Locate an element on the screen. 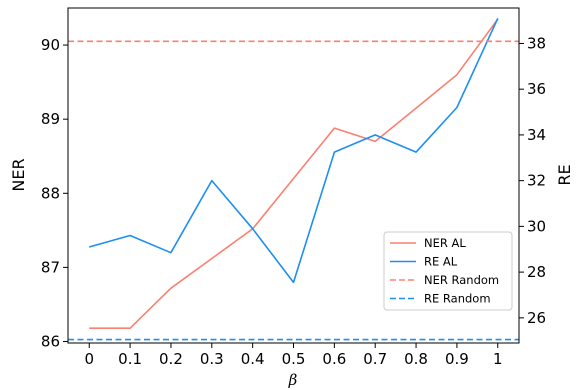  y-right-tick-label: 28 is located at coordinates (536, 272).